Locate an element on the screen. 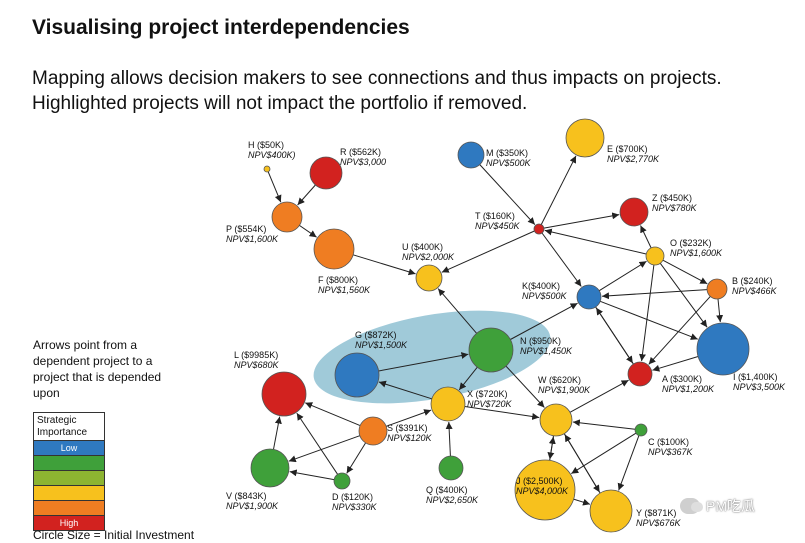 The height and width of the screenshot is (543, 805). project-node-a is located at coordinates (640, 374).